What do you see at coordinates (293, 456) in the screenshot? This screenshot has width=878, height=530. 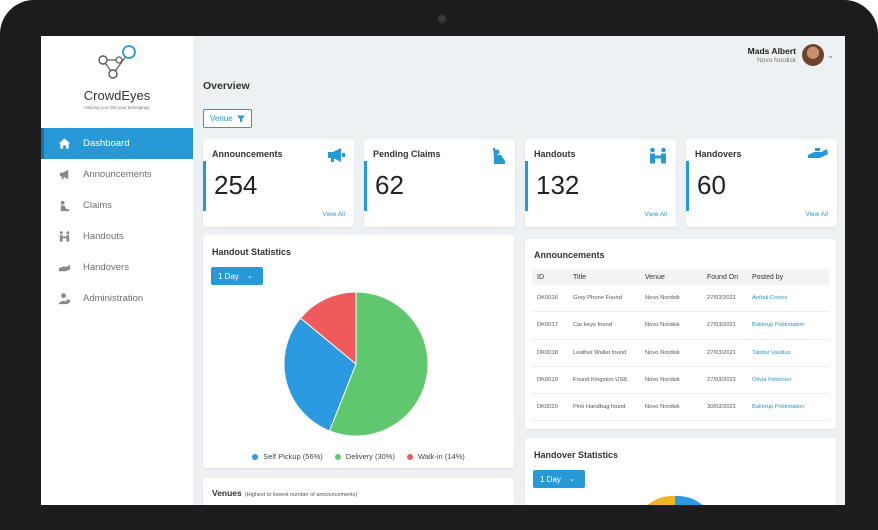 I see `legend-label: Self Pickup (56%)` at bounding box center [293, 456].